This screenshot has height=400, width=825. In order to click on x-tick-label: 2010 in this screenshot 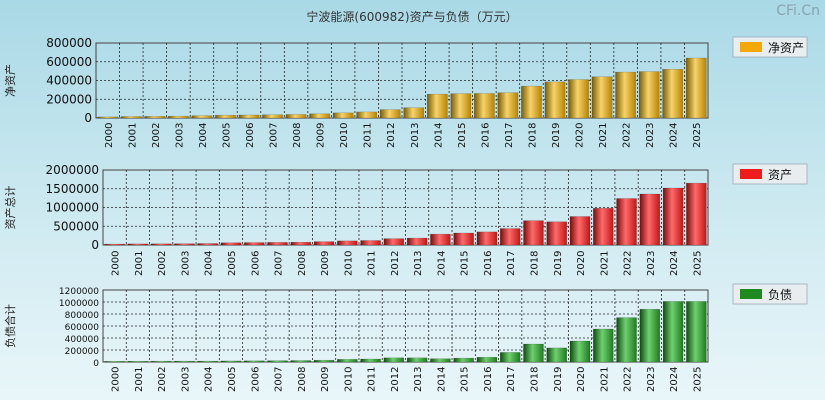, I will do `click(344, 135)`.